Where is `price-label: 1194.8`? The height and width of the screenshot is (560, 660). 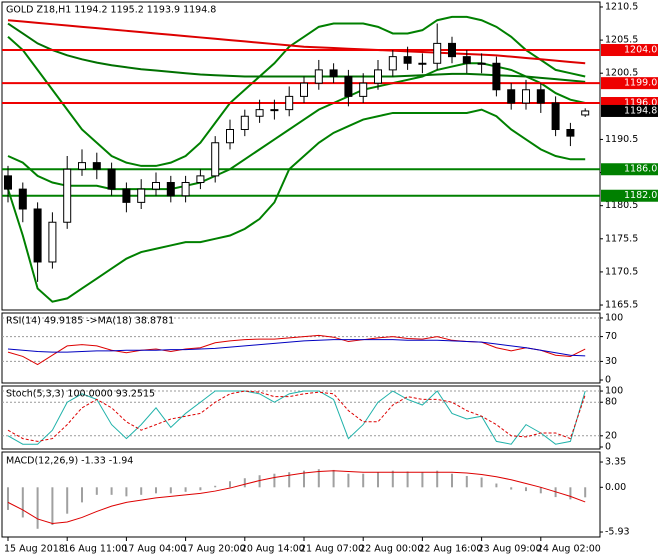
price-label: 1194.8 is located at coordinates (640, 110).